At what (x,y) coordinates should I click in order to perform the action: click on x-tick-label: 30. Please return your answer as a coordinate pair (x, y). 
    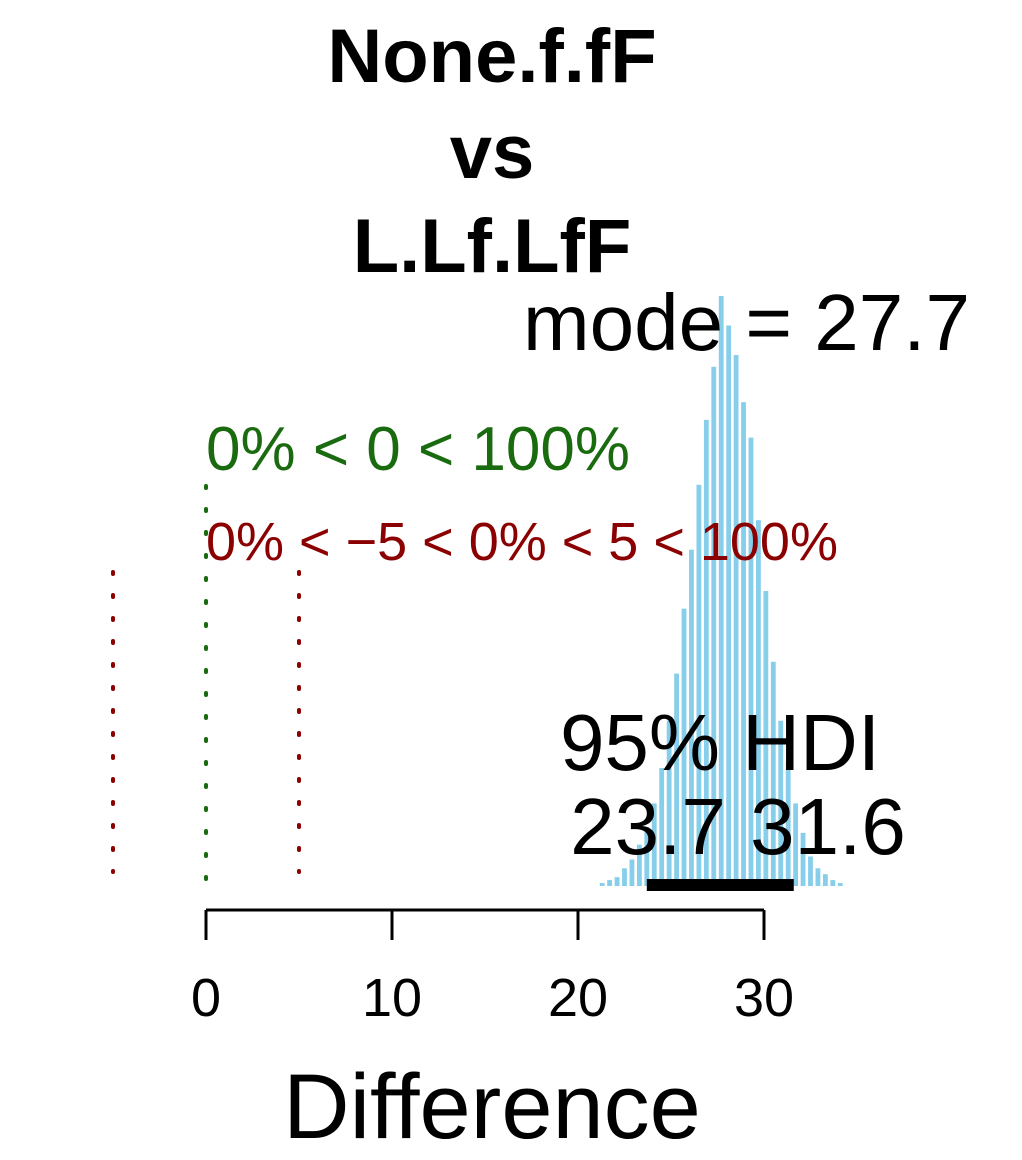
    Looking at the image, I should click on (764, 998).